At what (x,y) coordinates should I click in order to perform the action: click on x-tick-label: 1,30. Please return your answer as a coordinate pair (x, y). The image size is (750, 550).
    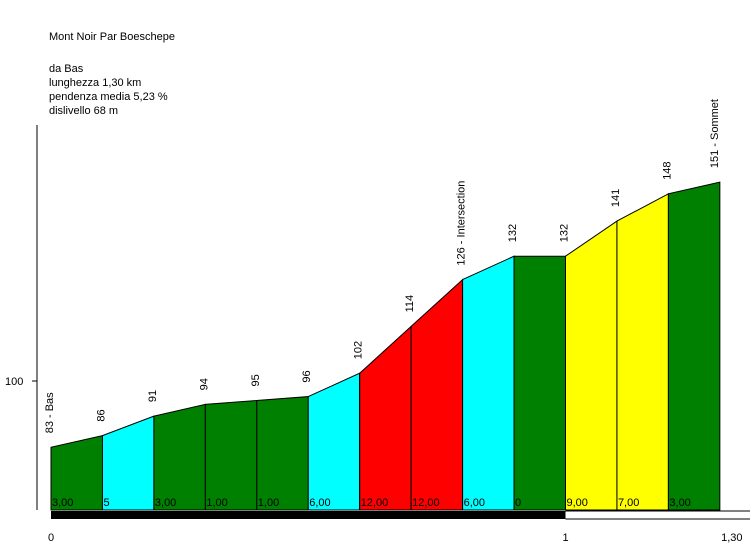
    Looking at the image, I should click on (731, 538).